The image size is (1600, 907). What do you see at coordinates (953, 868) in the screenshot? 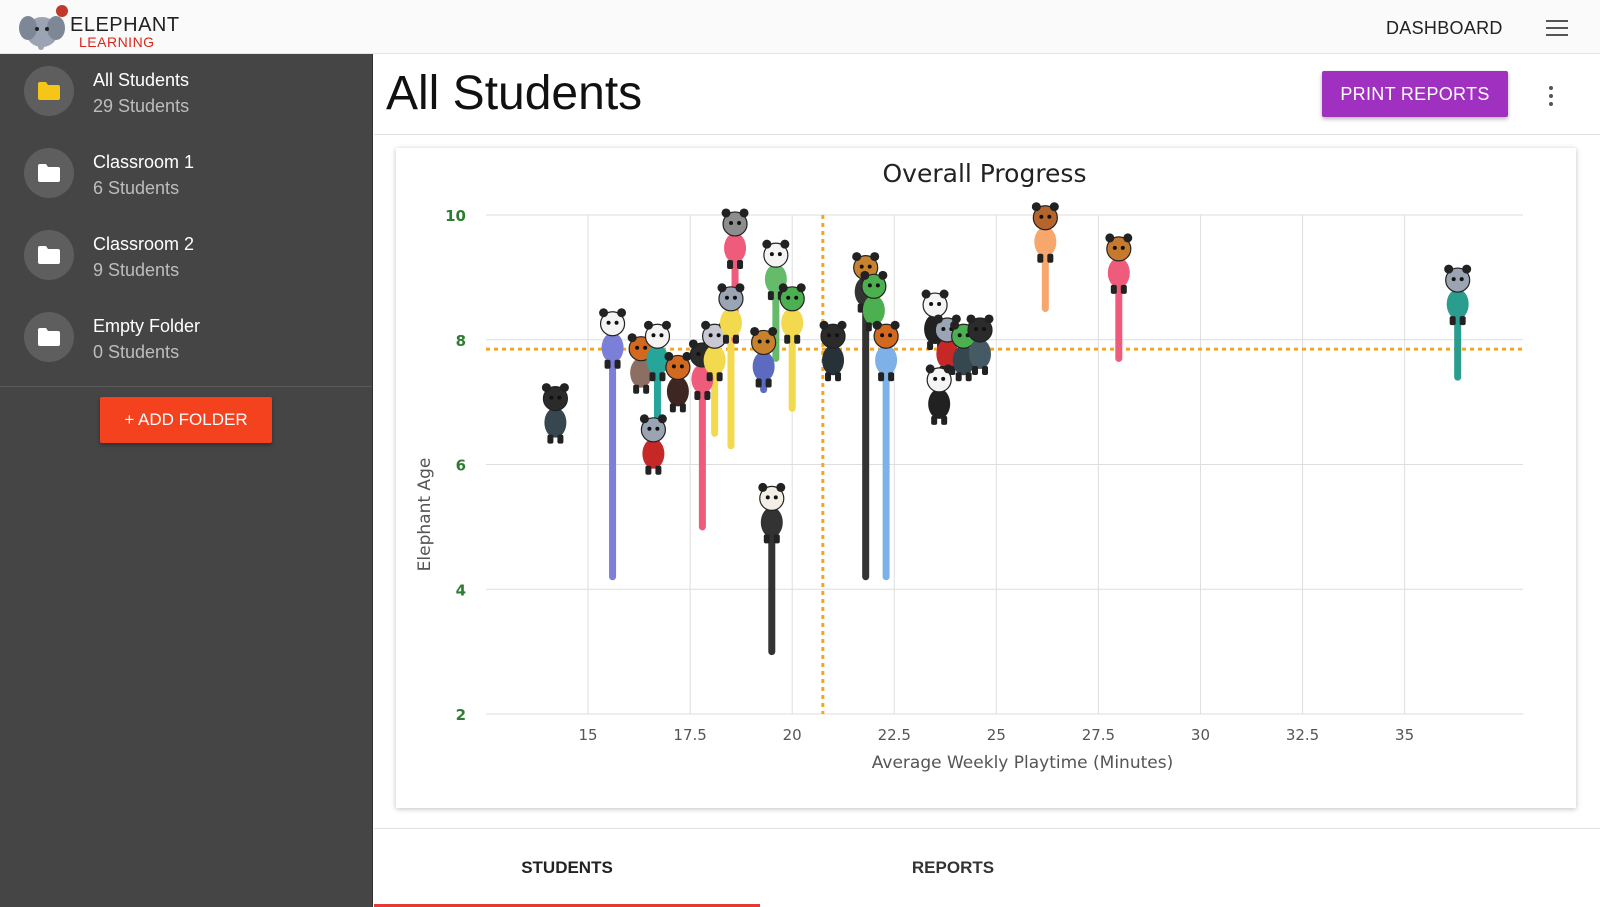
I see `tab-reports: REPORTS` at bounding box center [953, 868].